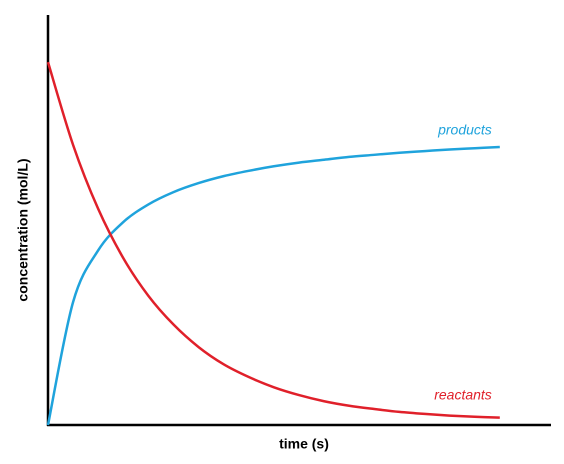  Describe the element at coordinates (304, 444) in the screenshot. I see `x-axis-title: time (s)` at that location.